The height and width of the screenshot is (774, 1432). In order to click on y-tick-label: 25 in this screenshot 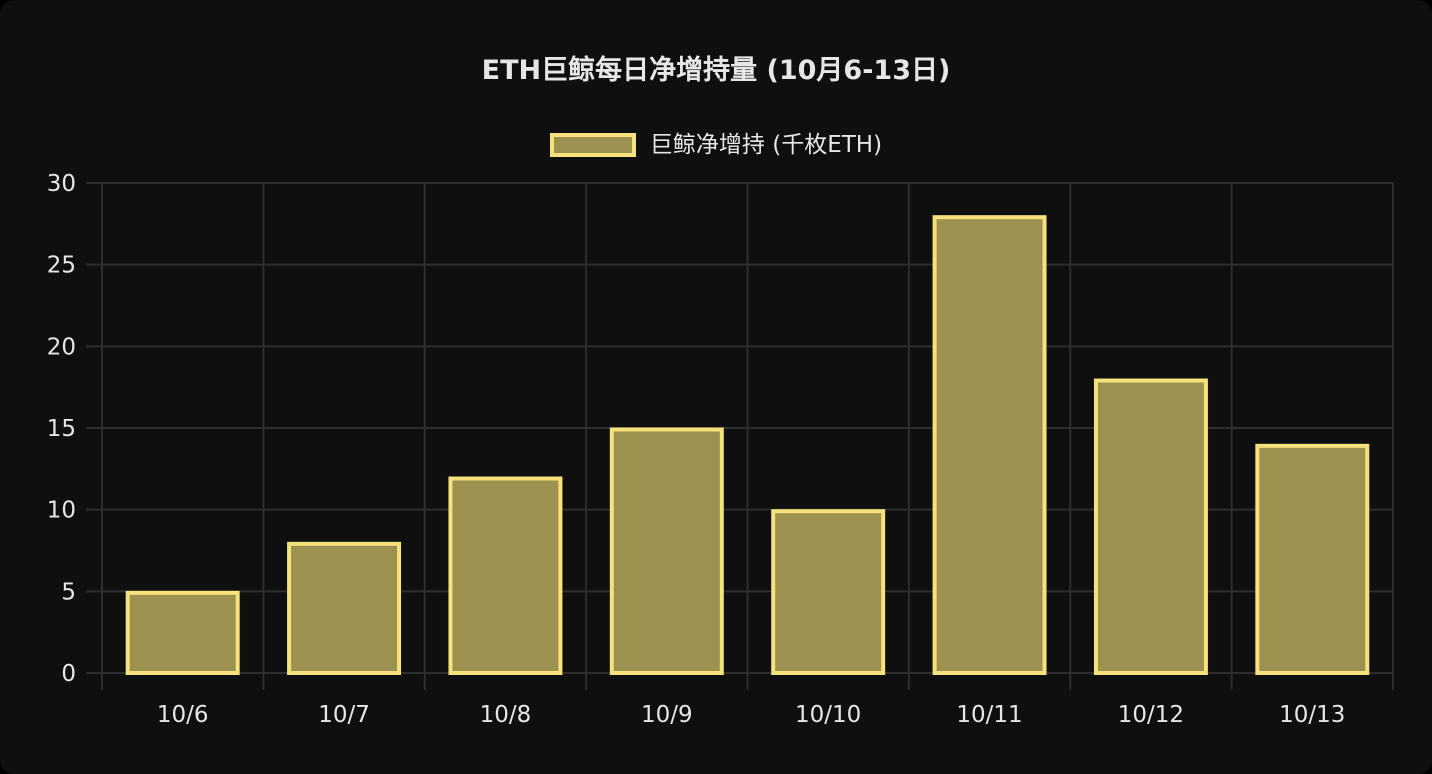, I will do `click(61, 266)`.